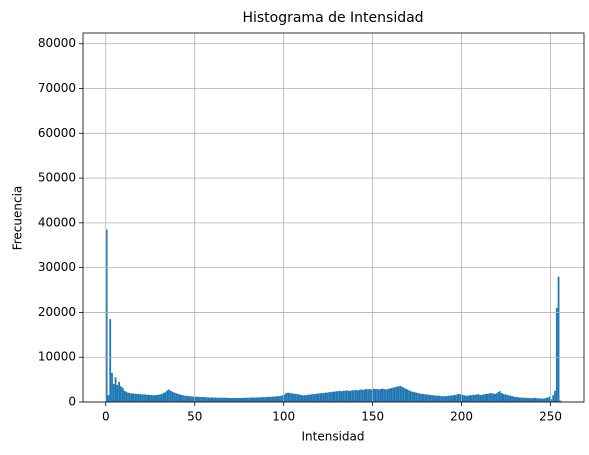 The height and width of the screenshot is (455, 589). I want to click on y-tick-label: 30000, so click(57, 267).